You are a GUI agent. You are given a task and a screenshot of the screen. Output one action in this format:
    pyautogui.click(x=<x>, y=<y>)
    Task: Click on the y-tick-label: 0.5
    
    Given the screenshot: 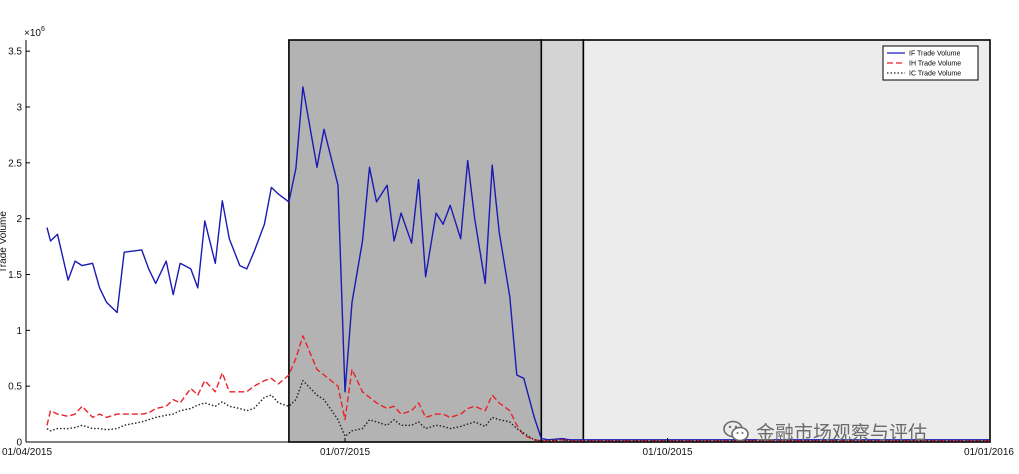 What is the action you would take?
    pyautogui.click(x=15, y=387)
    